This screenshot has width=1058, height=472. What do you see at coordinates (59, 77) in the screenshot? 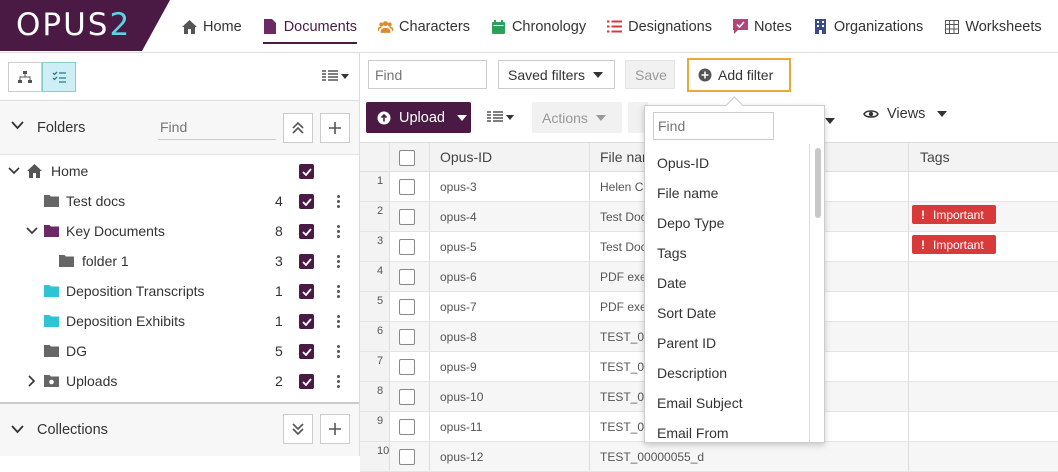
I see `checklist-view-button` at bounding box center [59, 77].